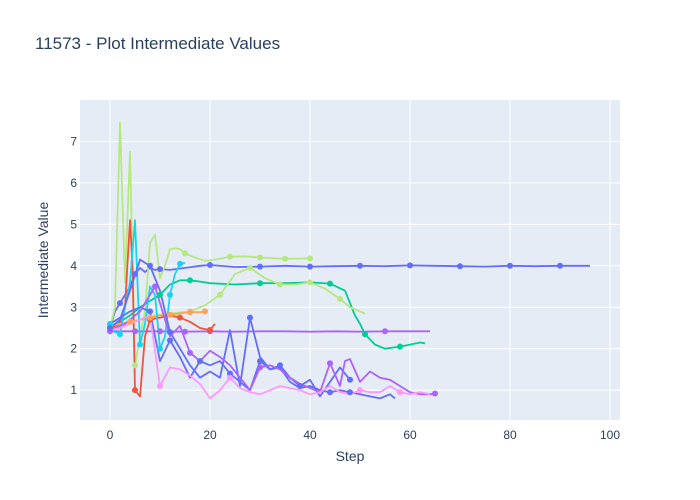  What do you see at coordinates (510, 435) in the screenshot?
I see `x-tick-label: 80` at bounding box center [510, 435].